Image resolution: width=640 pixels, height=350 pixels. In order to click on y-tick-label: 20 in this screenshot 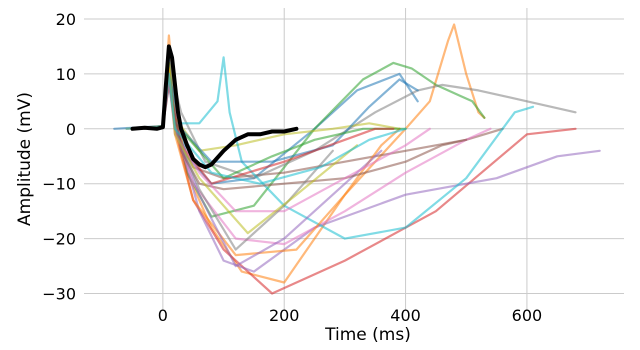, I will do `click(66, 19)`.